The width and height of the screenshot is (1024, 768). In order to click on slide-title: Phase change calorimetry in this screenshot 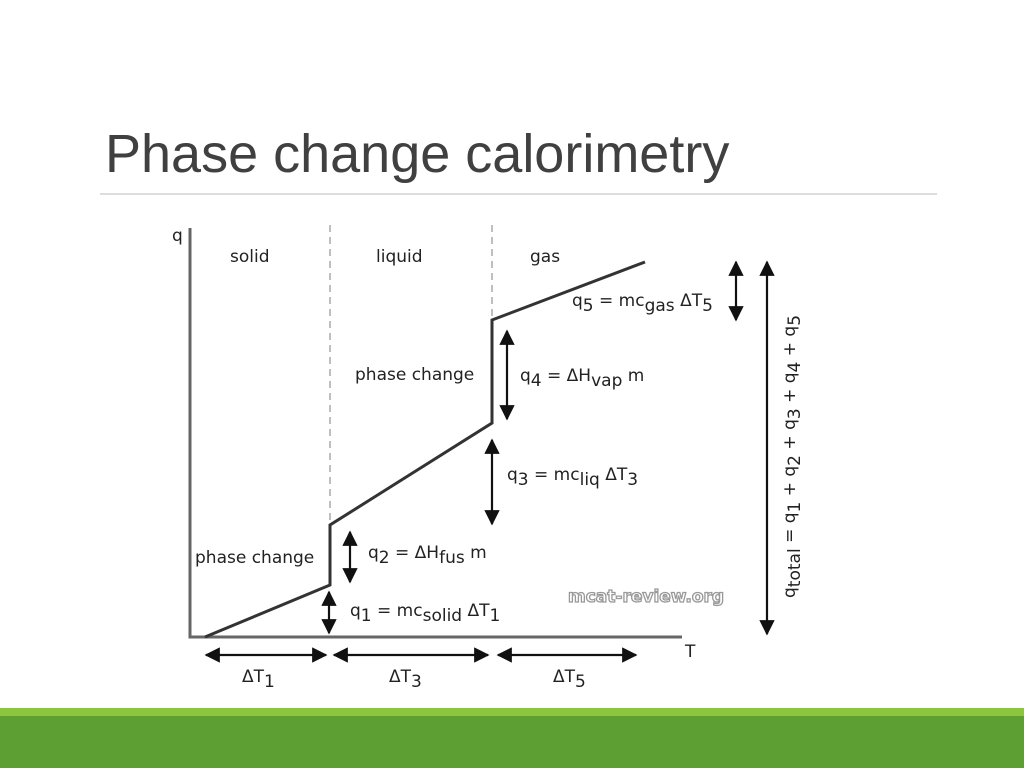, I will do `click(417, 154)`.